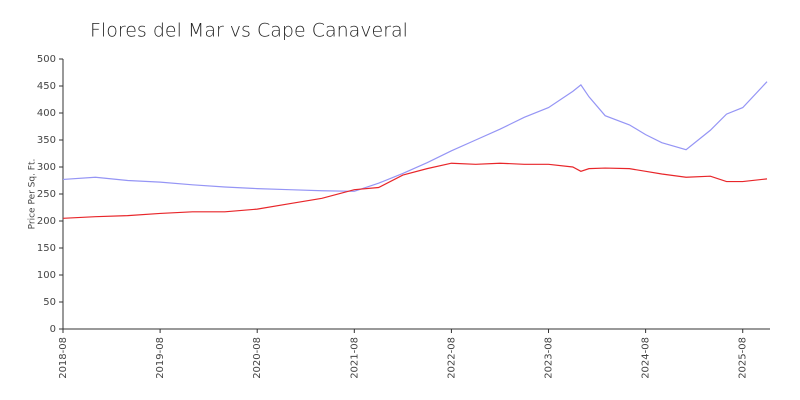 The height and width of the screenshot is (400, 800). Describe the element at coordinates (743, 358) in the screenshot. I see `x-tick-label: 2025-08` at that location.